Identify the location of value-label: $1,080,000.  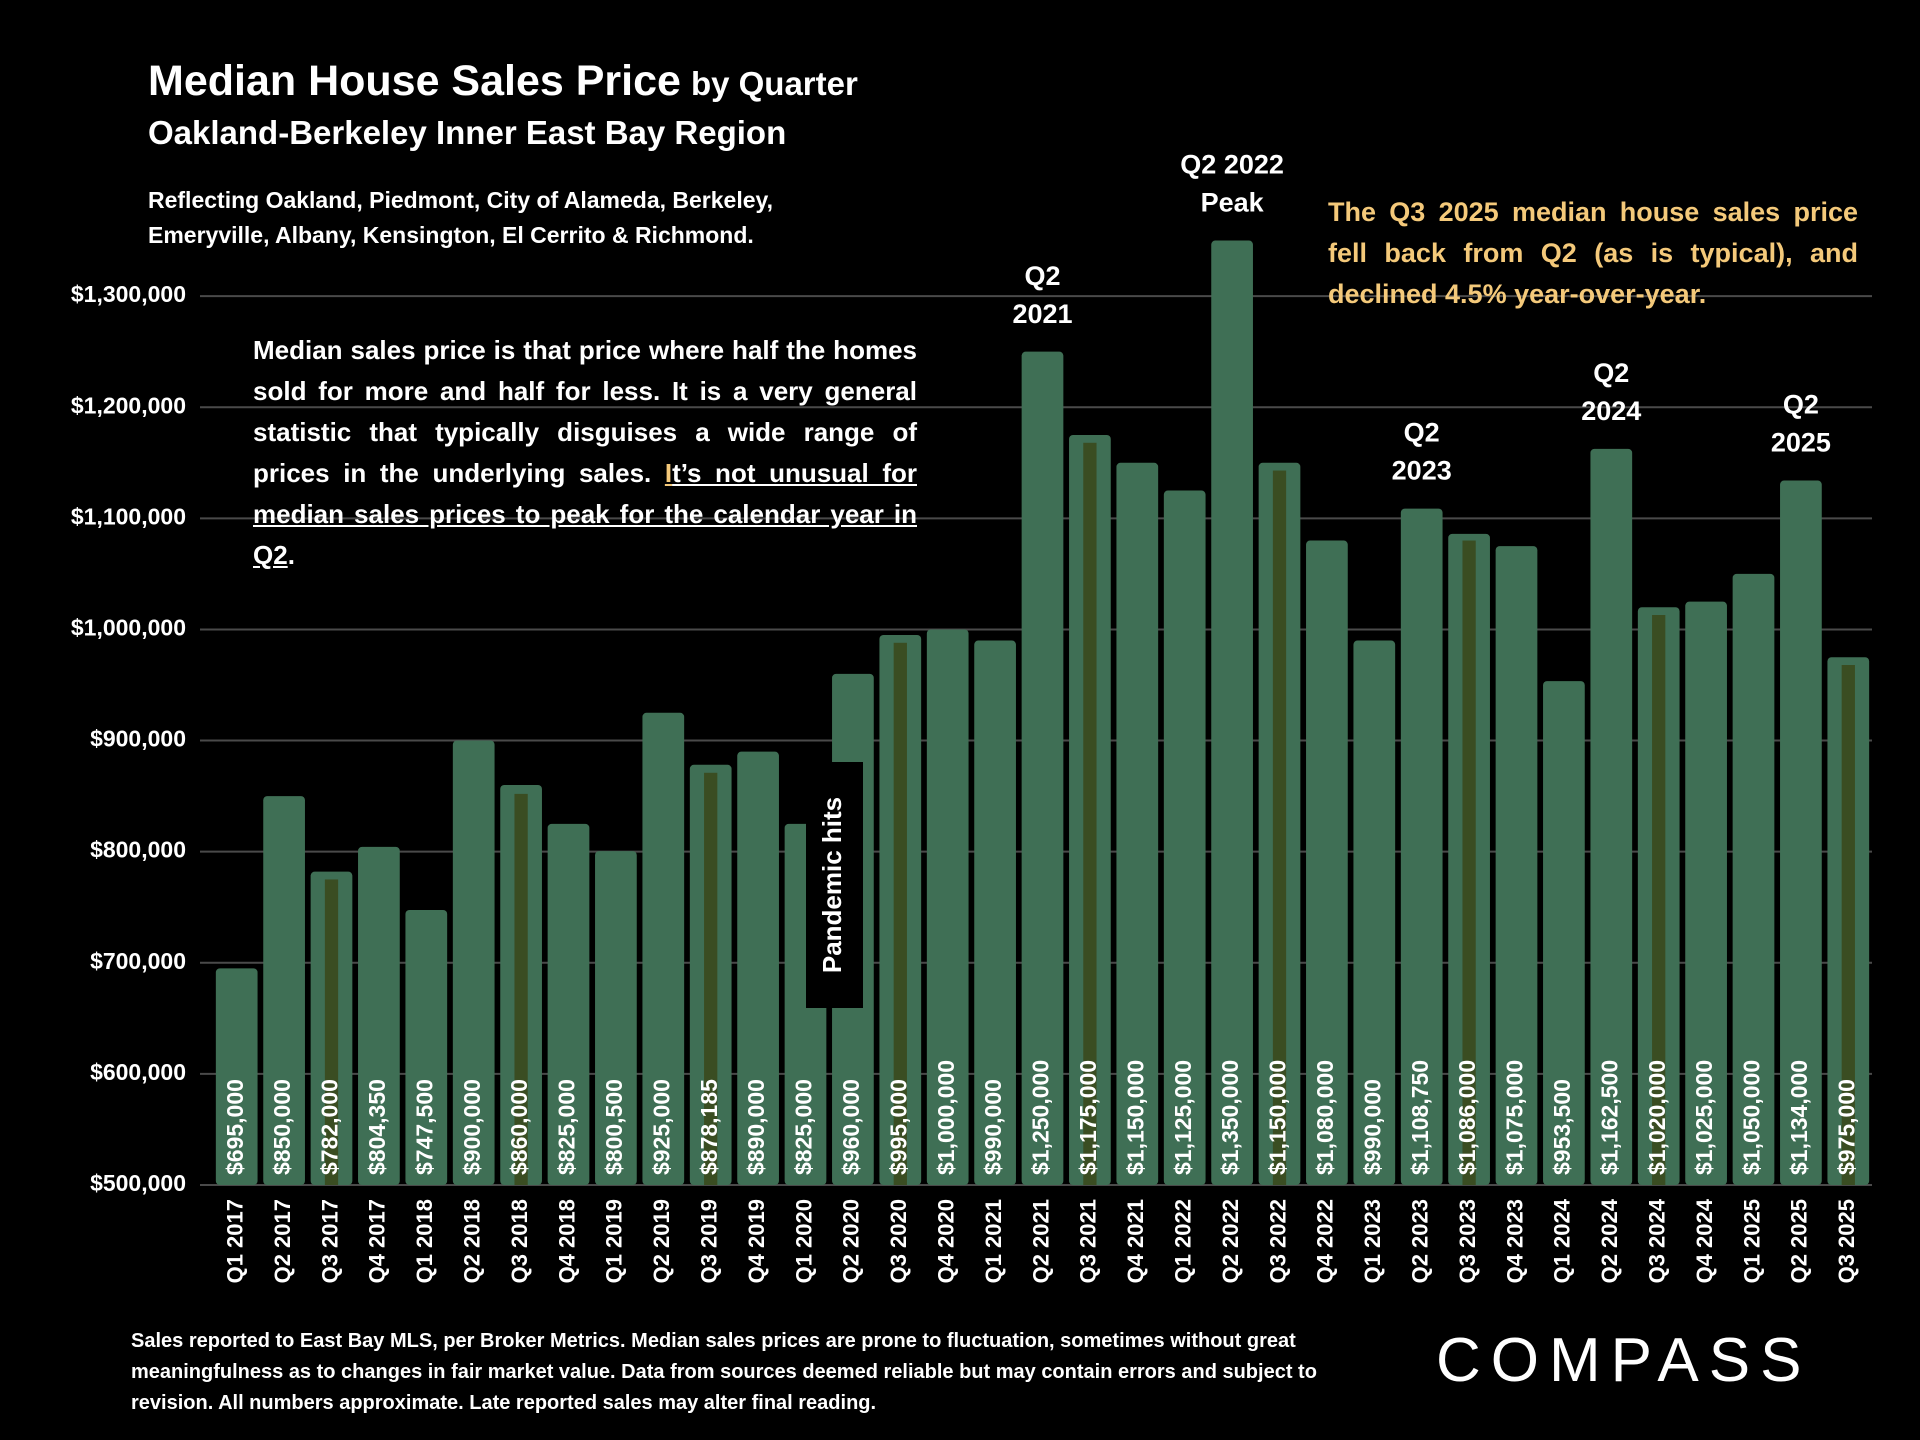
(1325, 1117).